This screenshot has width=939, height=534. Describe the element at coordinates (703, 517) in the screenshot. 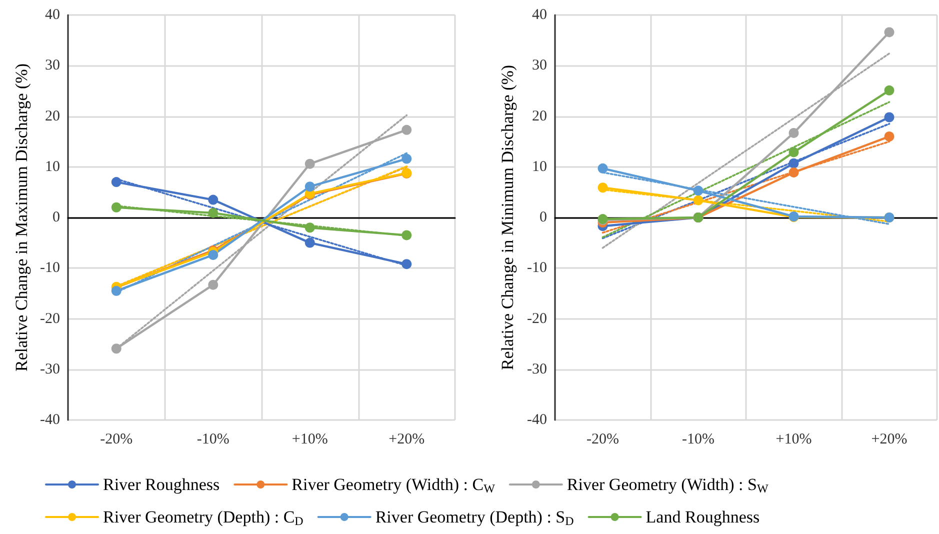

I see `legend-label: Land Roughness` at that location.